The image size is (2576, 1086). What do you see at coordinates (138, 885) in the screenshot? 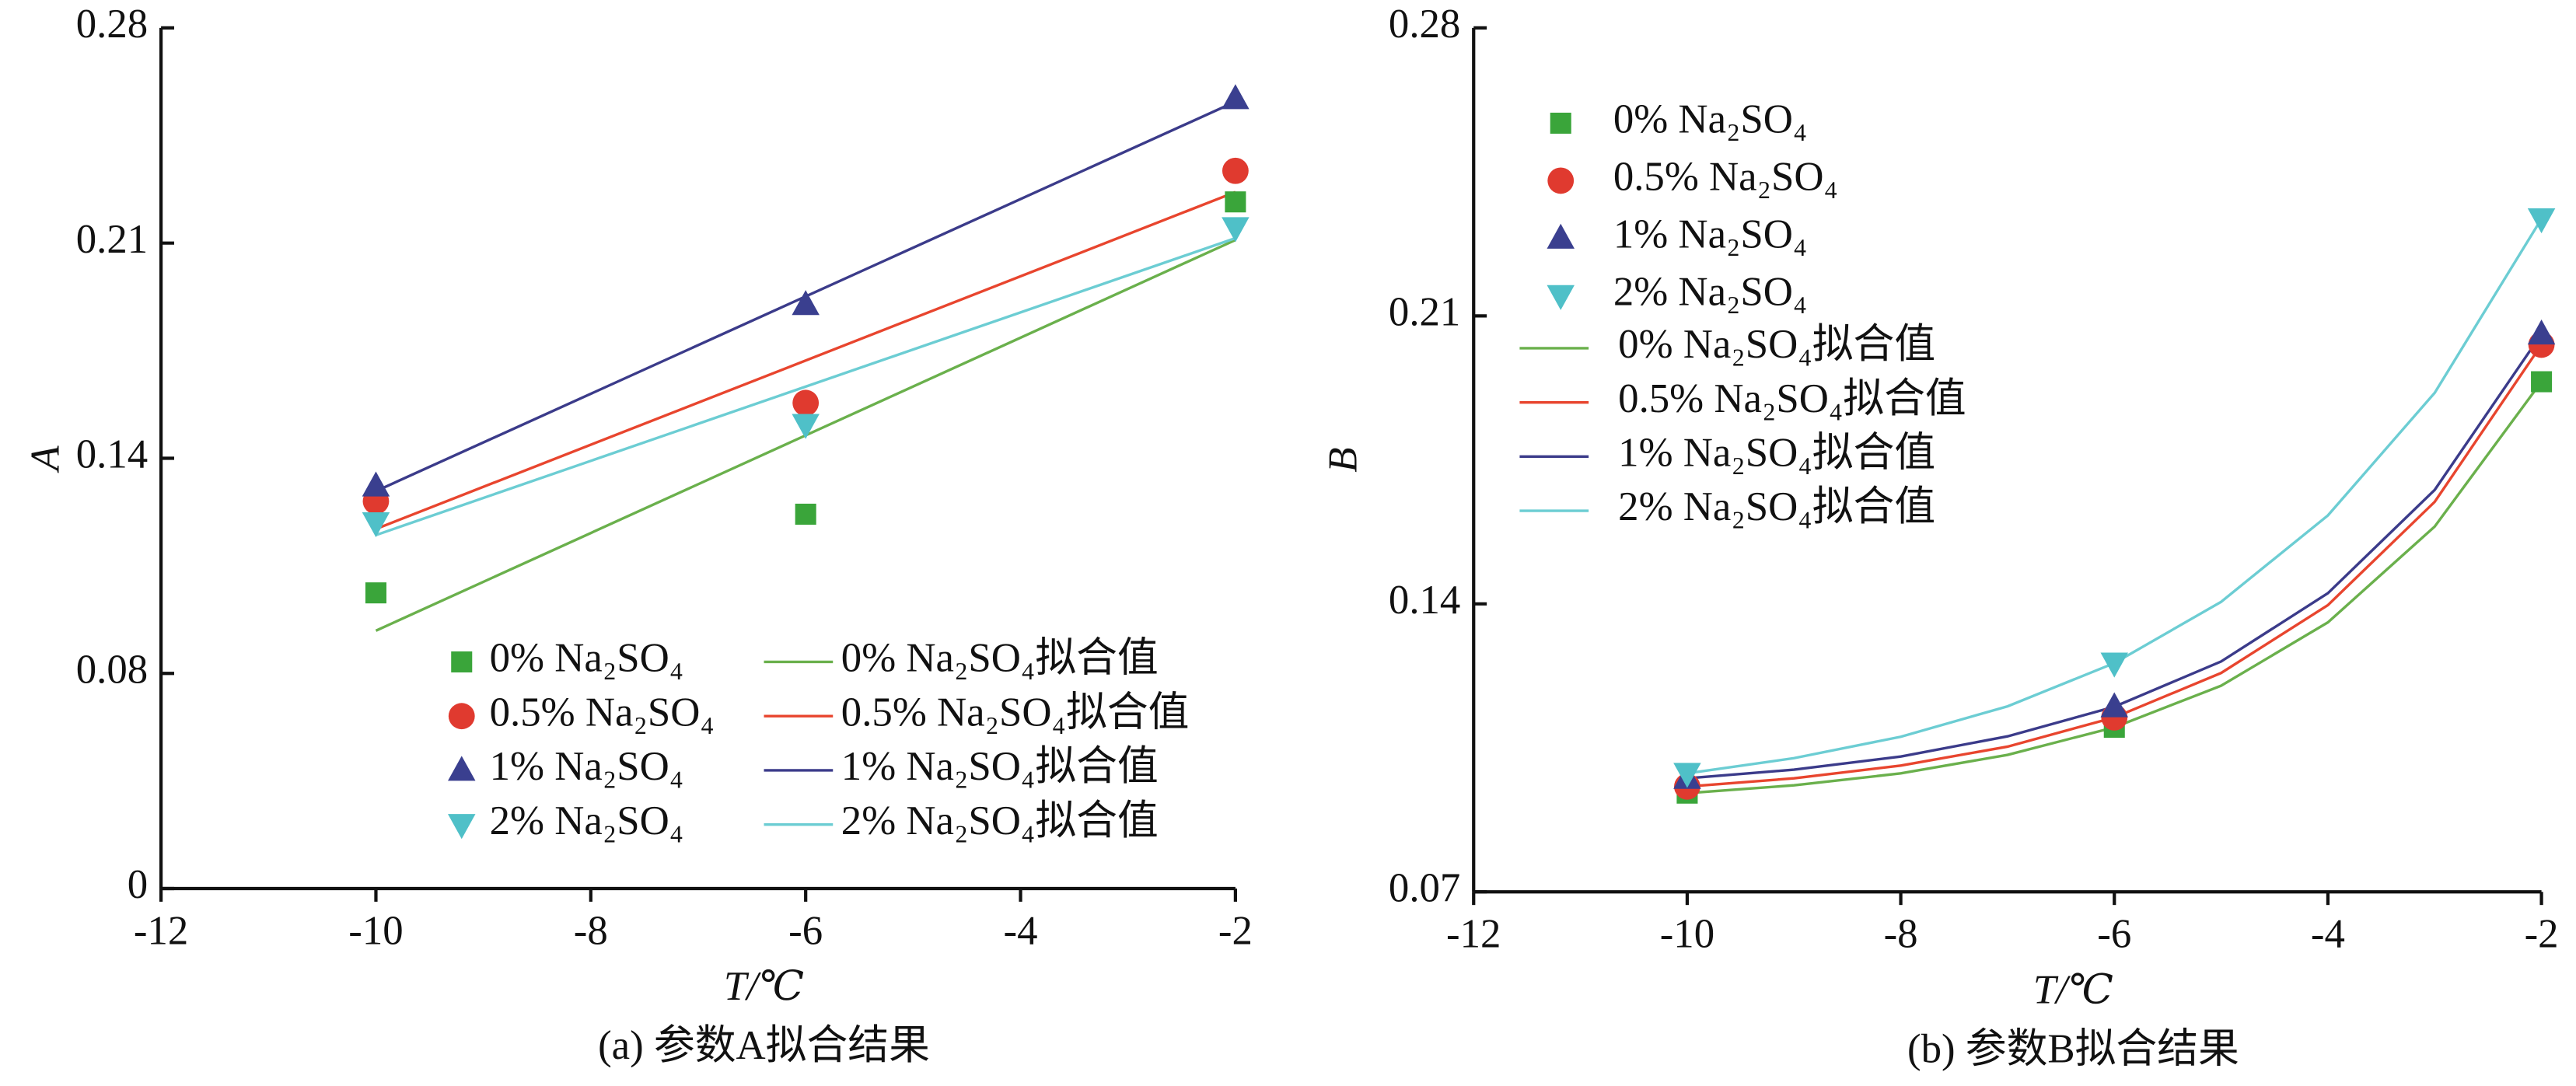
I see `y-tick-label: 0` at bounding box center [138, 885].